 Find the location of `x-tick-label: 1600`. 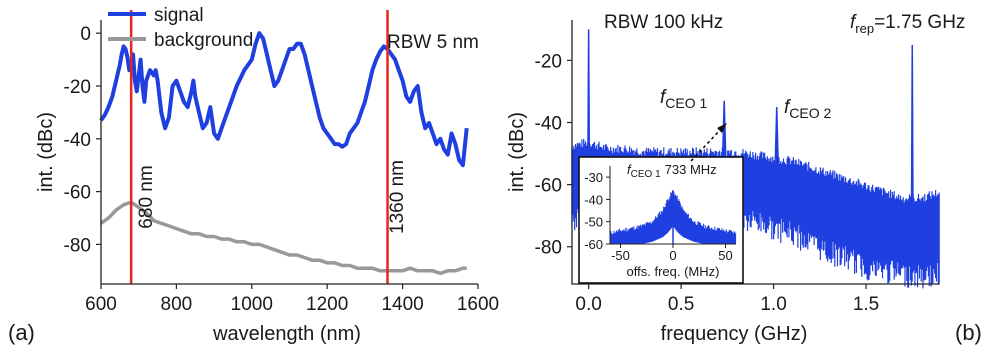

x-tick-label: 1600 is located at coordinates (478, 304).